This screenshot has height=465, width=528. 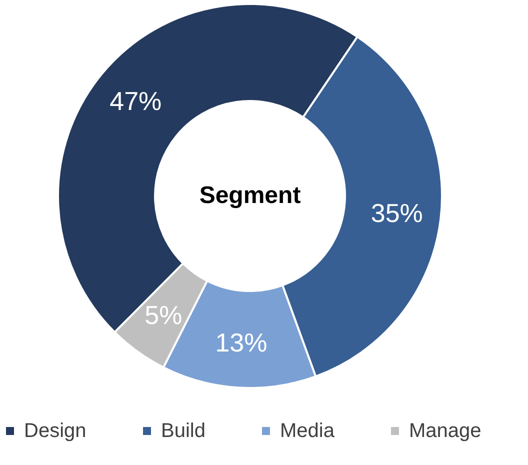 I want to click on legend-label: Build, so click(x=183, y=431).